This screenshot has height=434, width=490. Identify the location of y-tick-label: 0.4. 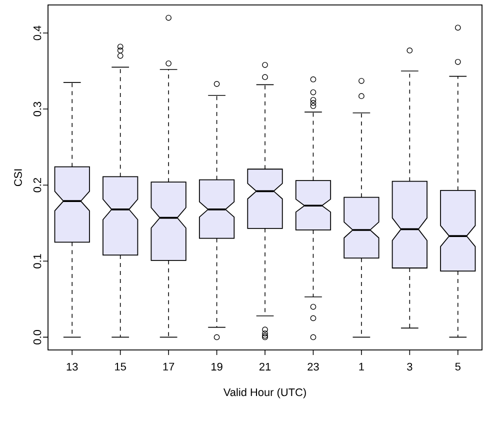
(37, 33).